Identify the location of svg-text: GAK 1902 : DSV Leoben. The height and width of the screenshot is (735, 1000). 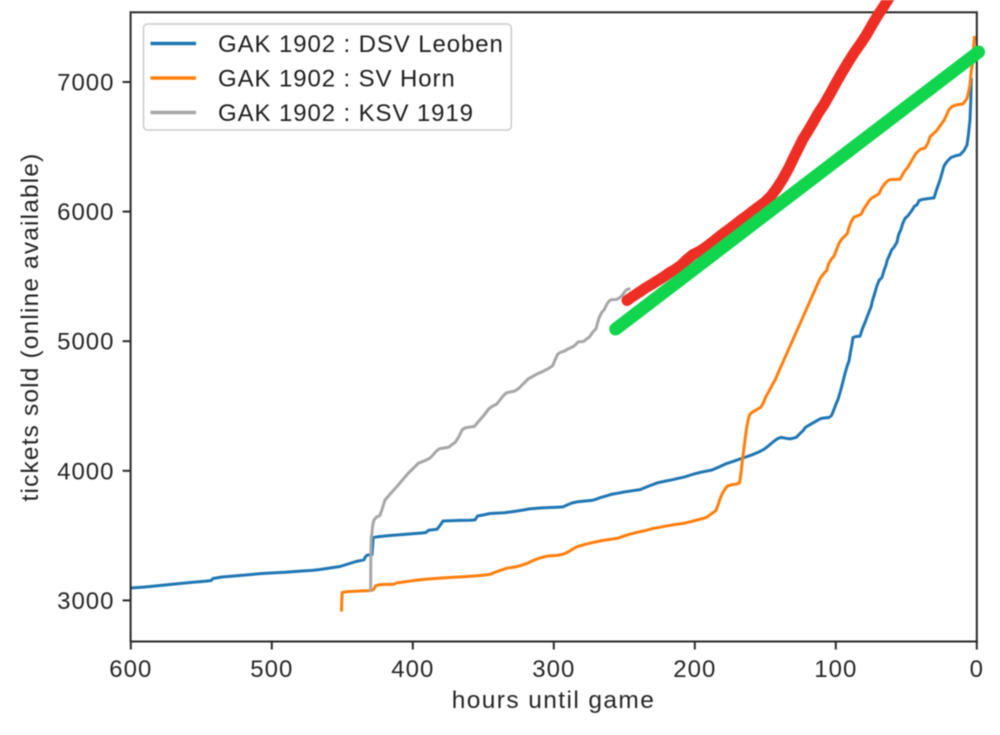
(361, 44).